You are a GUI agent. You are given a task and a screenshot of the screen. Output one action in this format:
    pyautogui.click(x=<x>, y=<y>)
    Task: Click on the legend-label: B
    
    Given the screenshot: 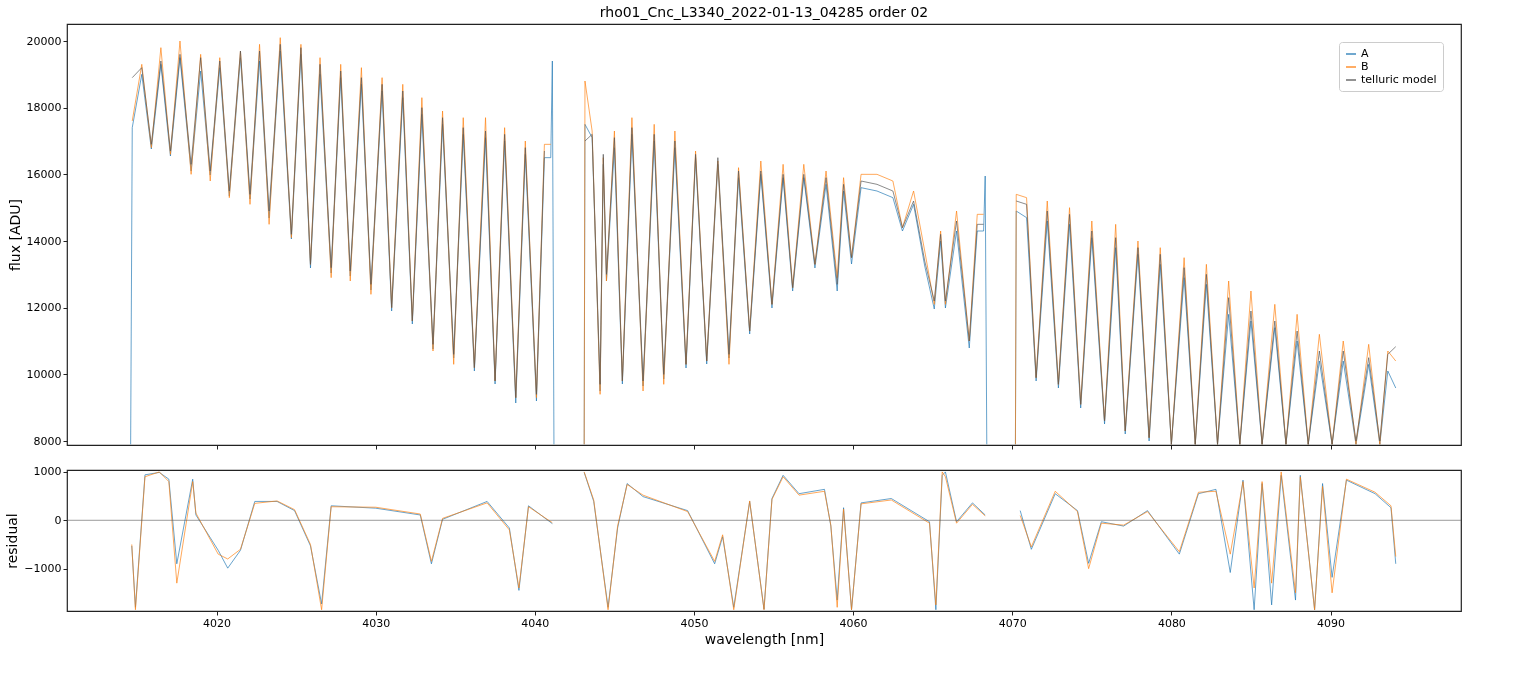 What is the action you would take?
    pyautogui.click(x=1365, y=66)
    